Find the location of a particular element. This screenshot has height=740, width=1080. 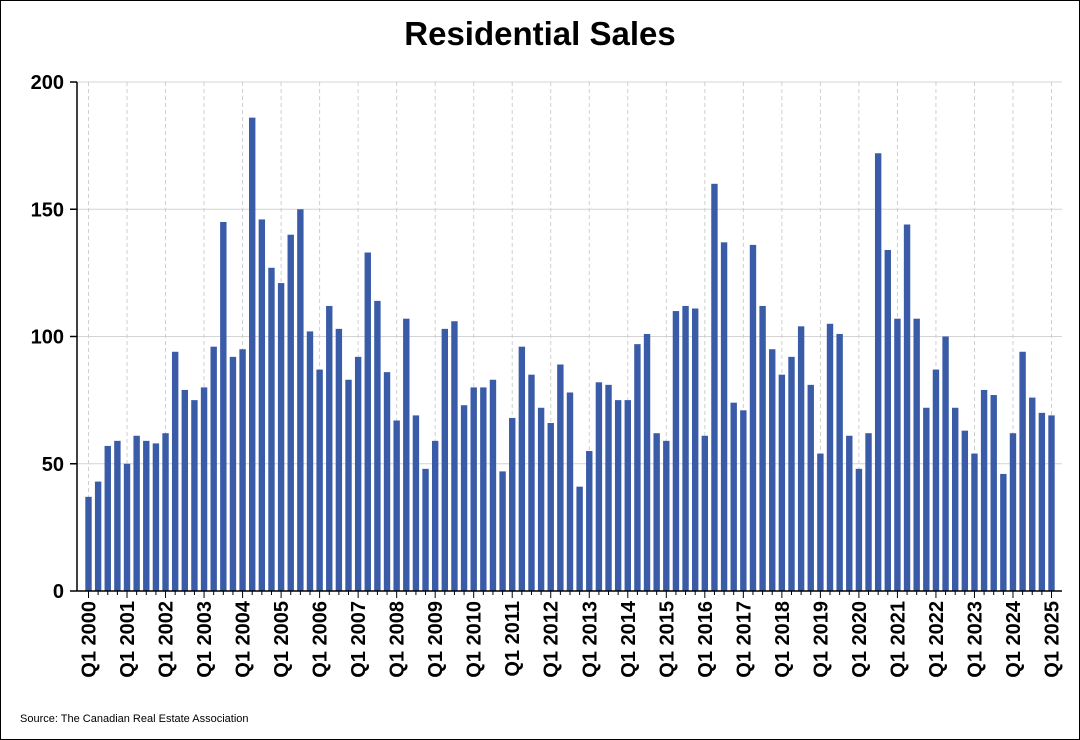

x-tick-label: Q1 2021 is located at coordinates (898, 639).